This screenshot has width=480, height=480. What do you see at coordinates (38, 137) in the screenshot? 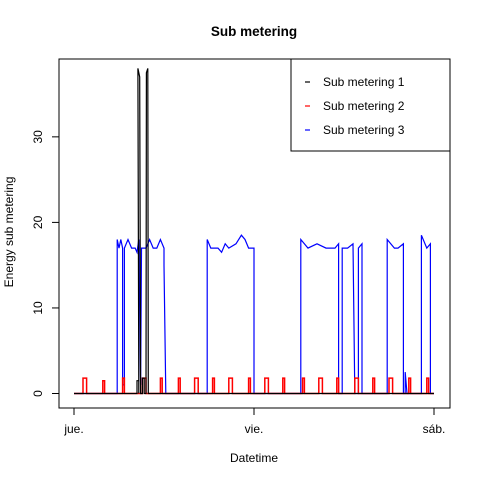
I see `y-tick-label: 30` at bounding box center [38, 137].